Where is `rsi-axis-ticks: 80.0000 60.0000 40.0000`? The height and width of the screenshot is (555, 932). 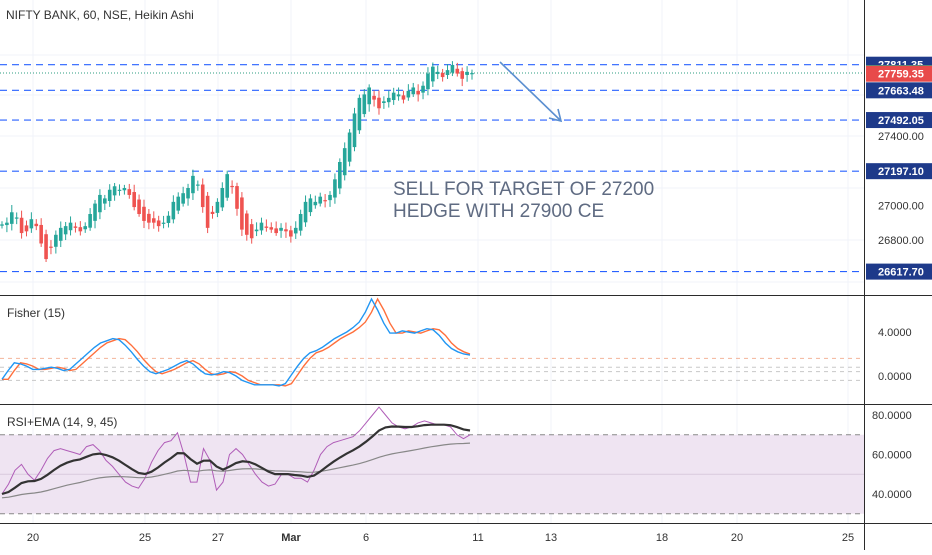 rsi-axis-ticks: 80.0000 60.0000 40.0000 is located at coordinates (892, 455).